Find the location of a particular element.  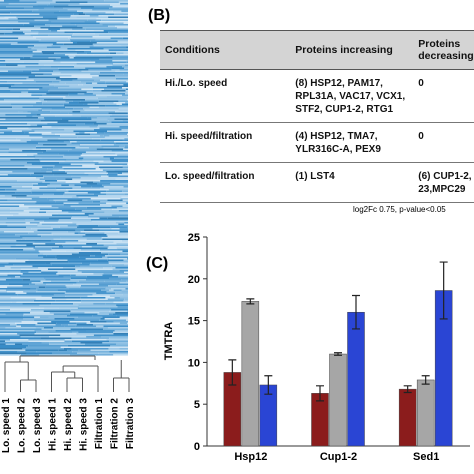

x-tick-label: Sed1 is located at coordinates (426, 457).